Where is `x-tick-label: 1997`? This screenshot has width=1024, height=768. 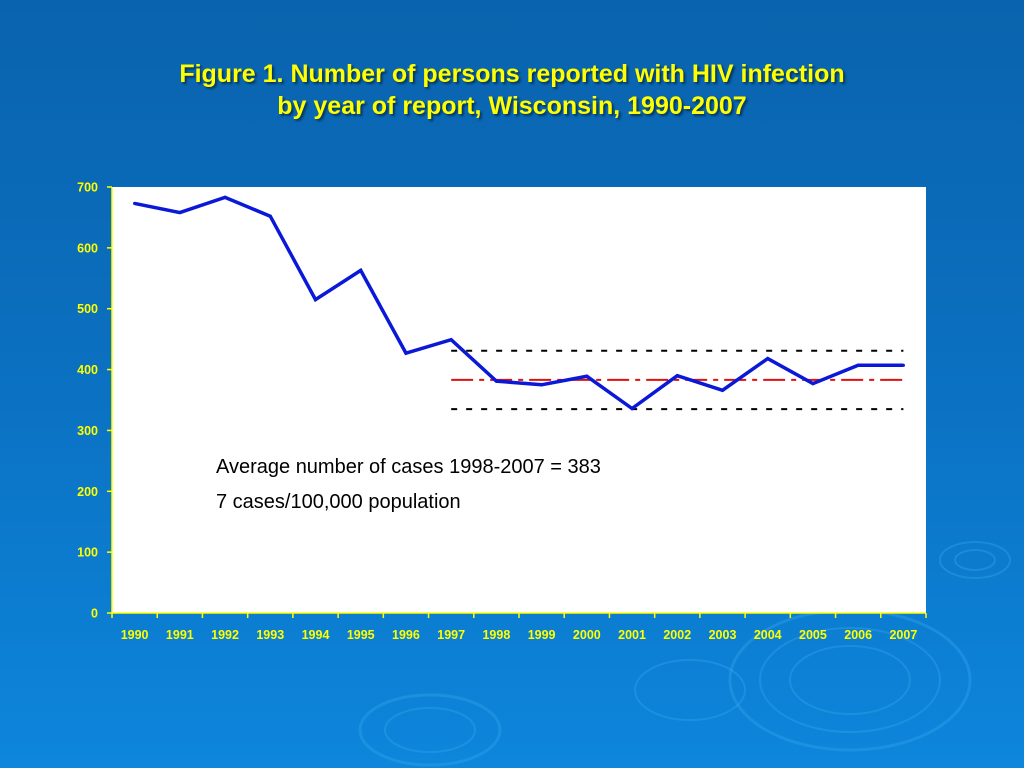
x-tick-label: 1997 is located at coordinates (451, 635).